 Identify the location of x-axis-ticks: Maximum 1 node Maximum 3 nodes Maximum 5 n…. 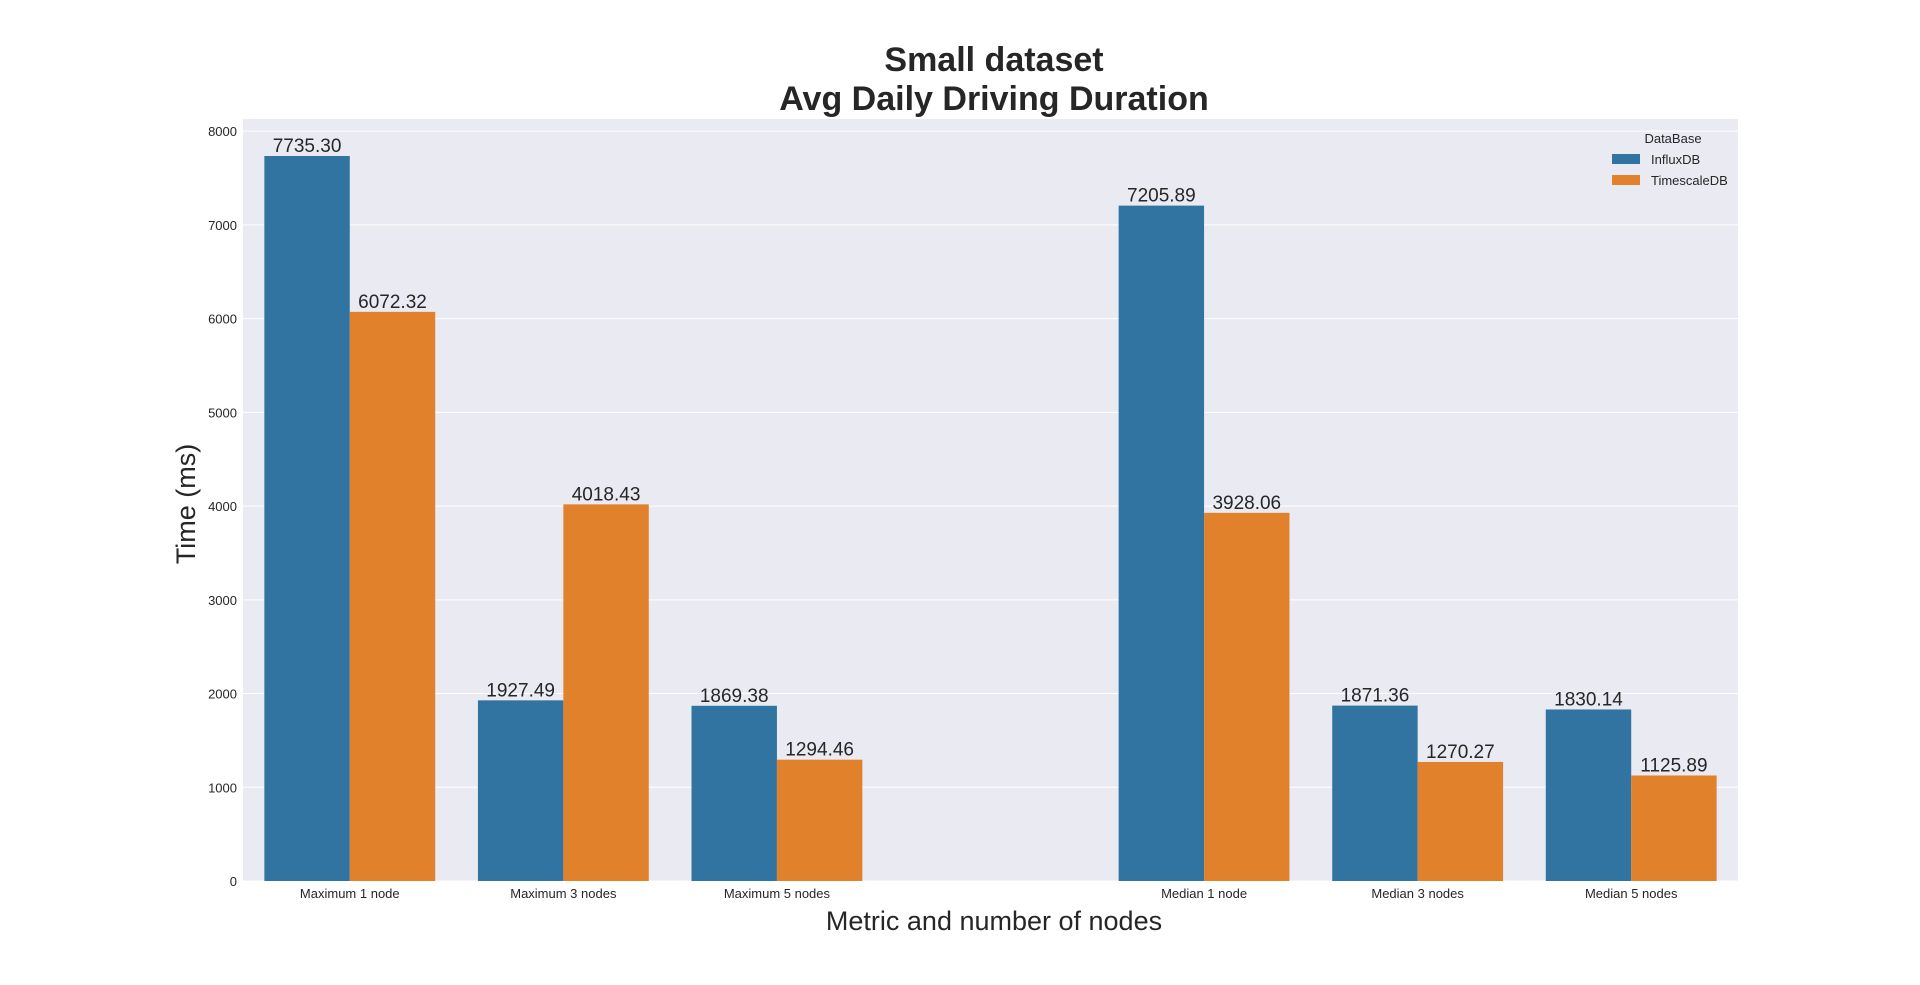
(989, 893).